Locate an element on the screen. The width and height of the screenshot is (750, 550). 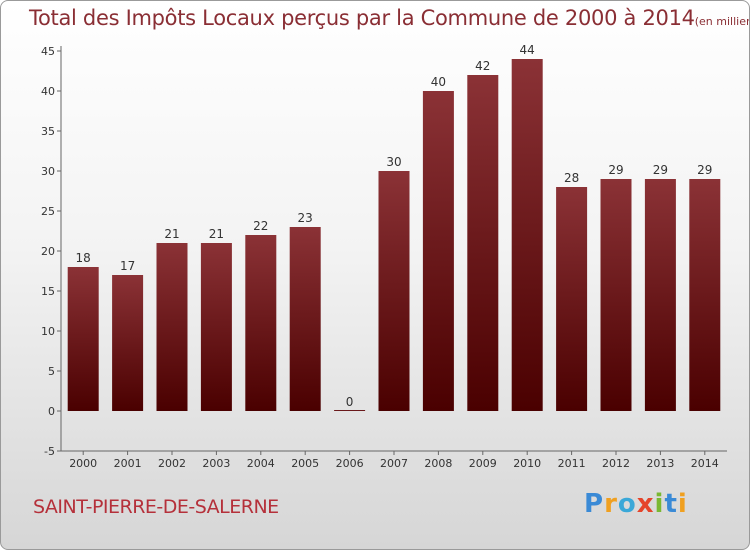
data-label: 30 is located at coordinates (393, 162).